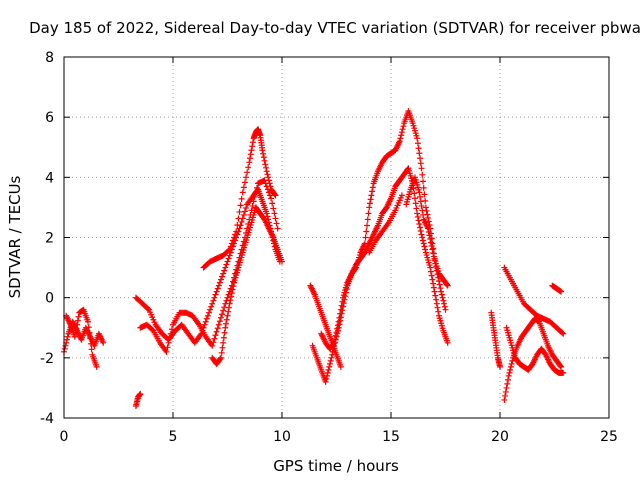  What do you see at coordinates (282, 437) in the screenshot?
I see `x-tick-label: 10` at bounding box center [282, 437].